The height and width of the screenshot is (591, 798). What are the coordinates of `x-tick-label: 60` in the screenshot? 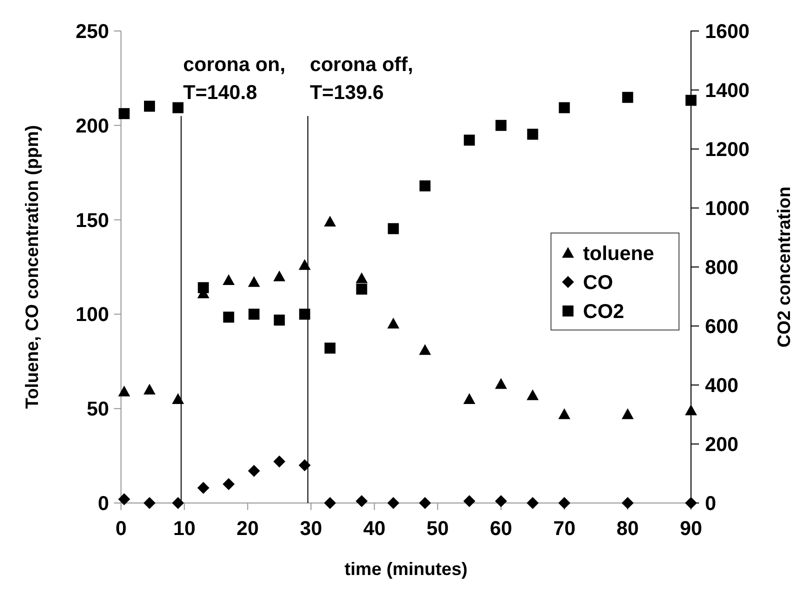 It's located at (501, 529).